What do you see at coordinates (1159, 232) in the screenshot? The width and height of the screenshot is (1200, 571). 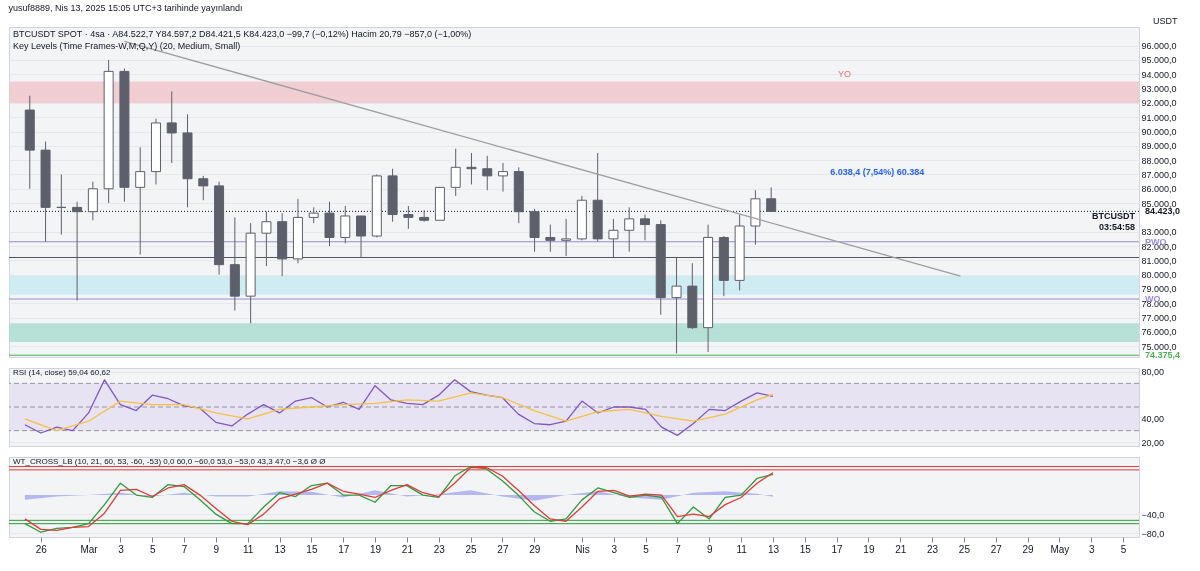 I see `y-tick-label: 83.000,0` at bounding box center [1159, 232].